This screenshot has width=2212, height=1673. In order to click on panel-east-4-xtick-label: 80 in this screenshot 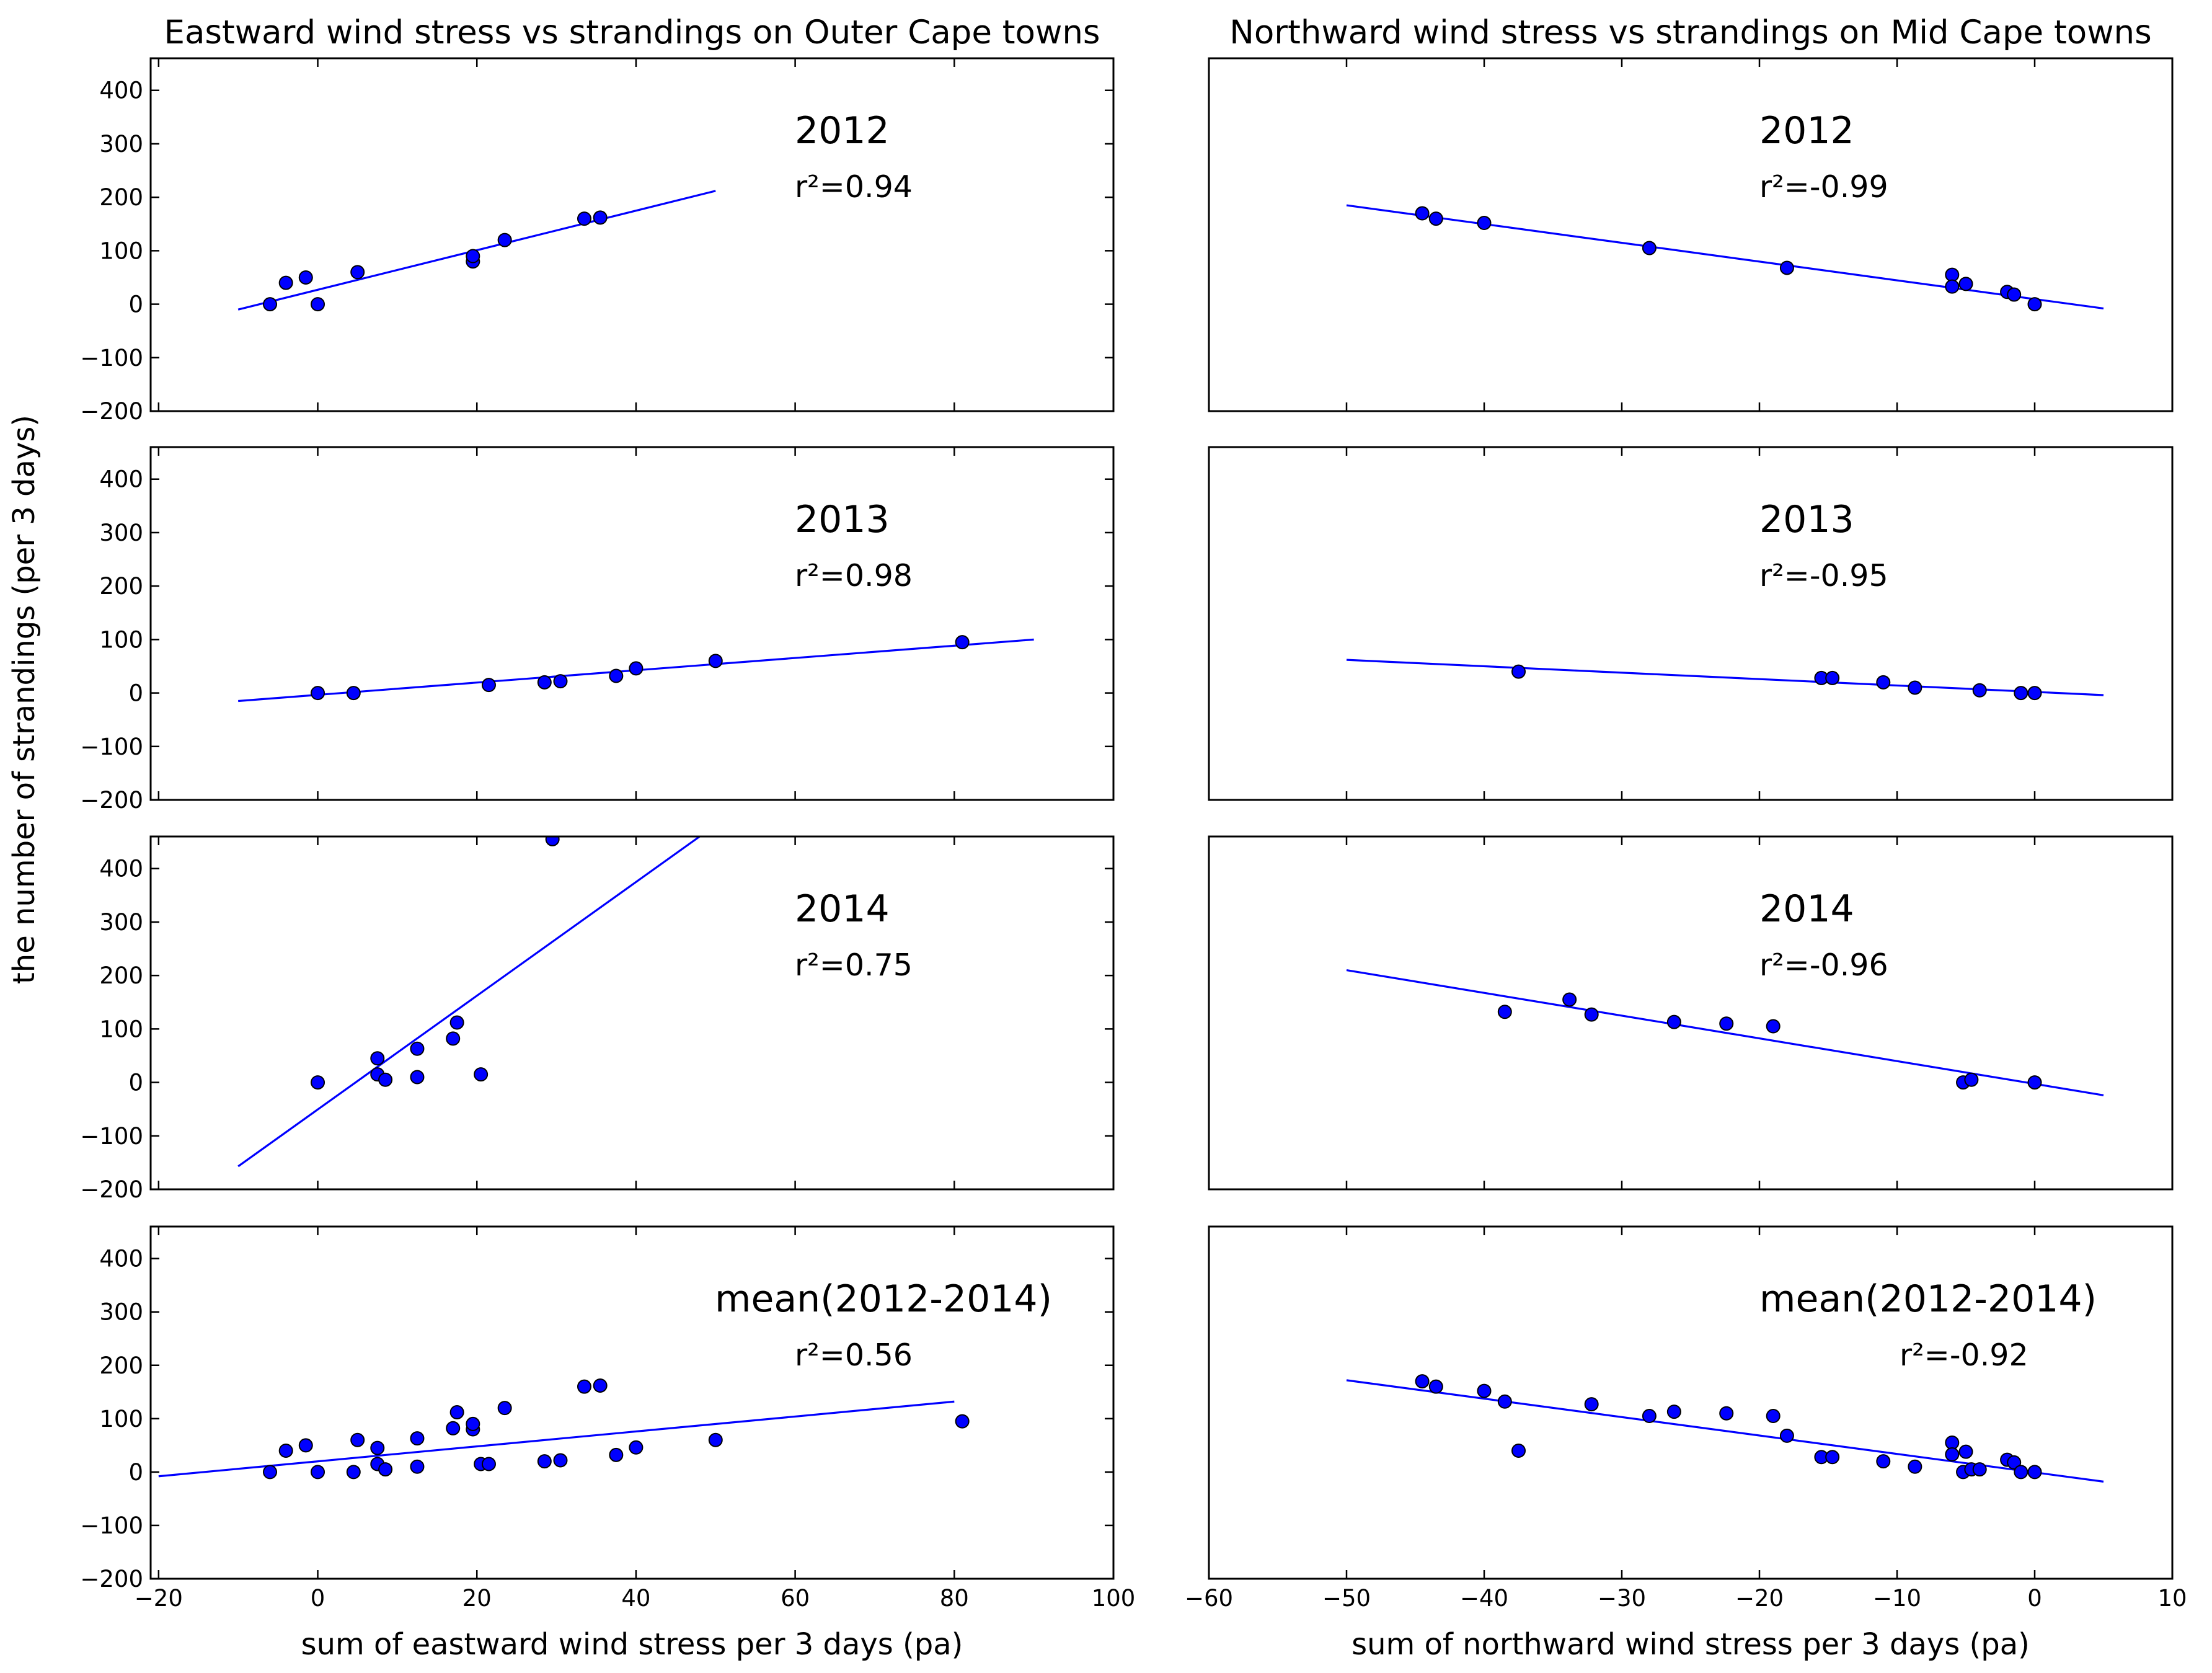, I will do `click(954, 1599)`.